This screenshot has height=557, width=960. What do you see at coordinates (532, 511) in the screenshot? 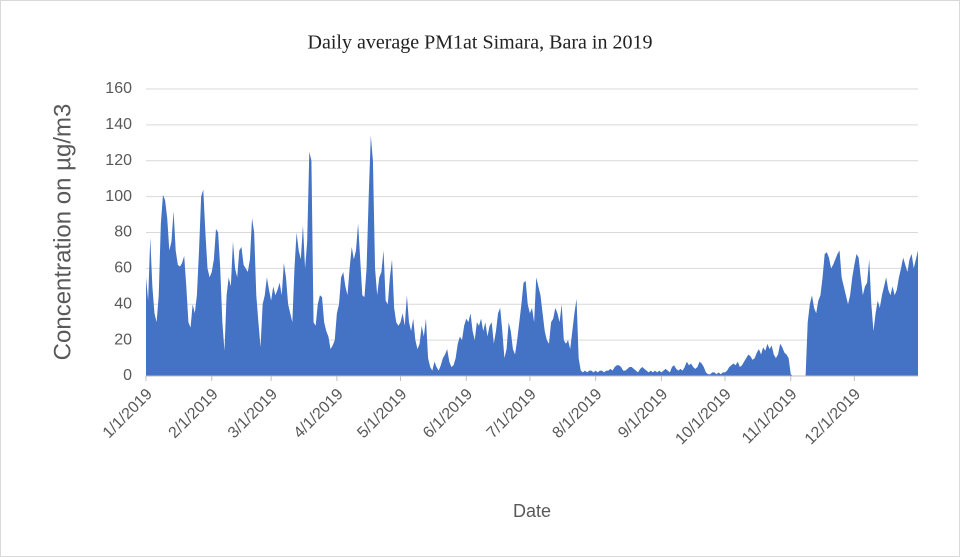
I see `x-axis-label: Date` at bounding box center [532, 511].